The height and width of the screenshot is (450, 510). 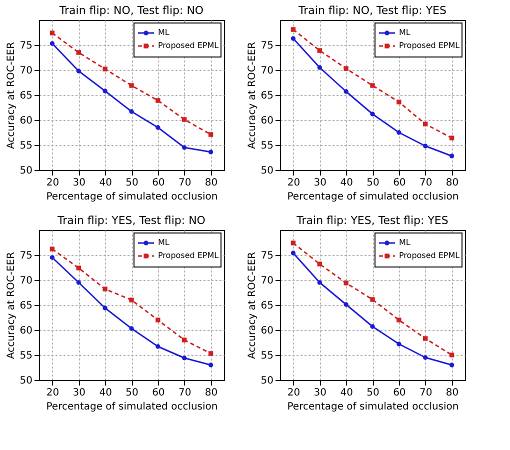 What do you see at coordinates (372, 220) in the screenshot?
I see `chart-title: Train flip: YES, Test flip: YES` at bounding box center [372, 220].